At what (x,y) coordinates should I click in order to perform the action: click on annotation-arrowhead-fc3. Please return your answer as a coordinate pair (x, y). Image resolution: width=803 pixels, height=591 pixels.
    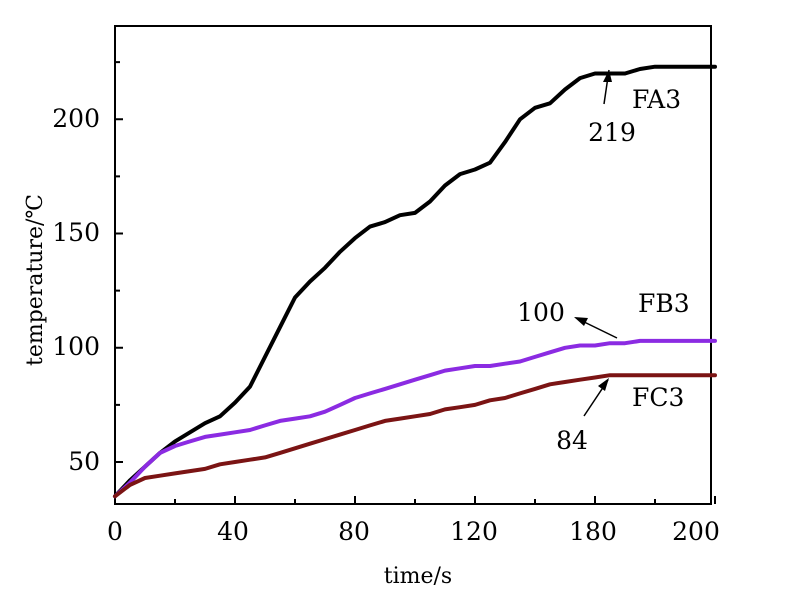
    Looking at the image, I should click on (603, 384).